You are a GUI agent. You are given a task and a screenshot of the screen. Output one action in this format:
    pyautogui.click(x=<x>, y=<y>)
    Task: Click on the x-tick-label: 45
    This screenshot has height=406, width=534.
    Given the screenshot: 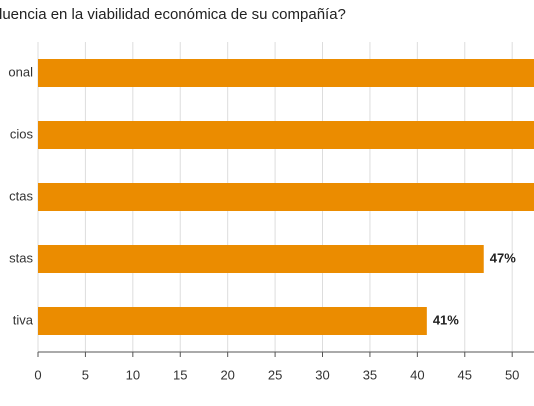 What is the action you would take?
    pyautogui.click(x=465, y=374)
    